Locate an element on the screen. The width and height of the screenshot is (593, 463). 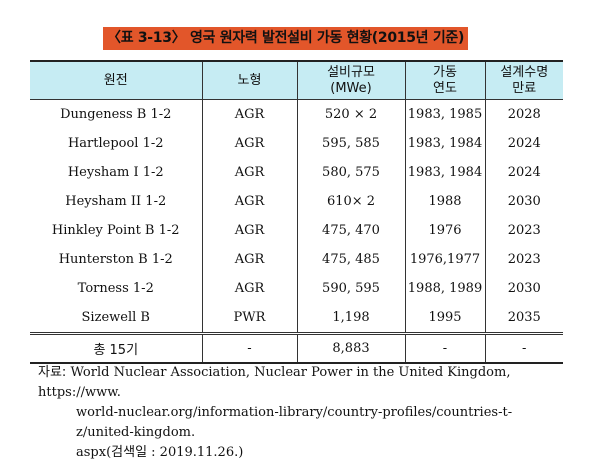
total-capacity: 8,883 is located at coordinates (351, 348).